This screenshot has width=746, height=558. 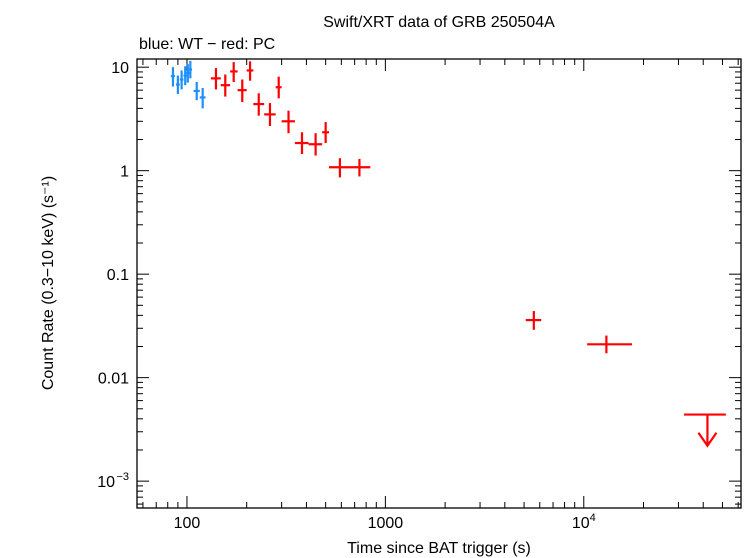 I want to click on y-axis-label: Count Rate (0.3−10 keV) (s⁻¹), so click(x=48, y=283).